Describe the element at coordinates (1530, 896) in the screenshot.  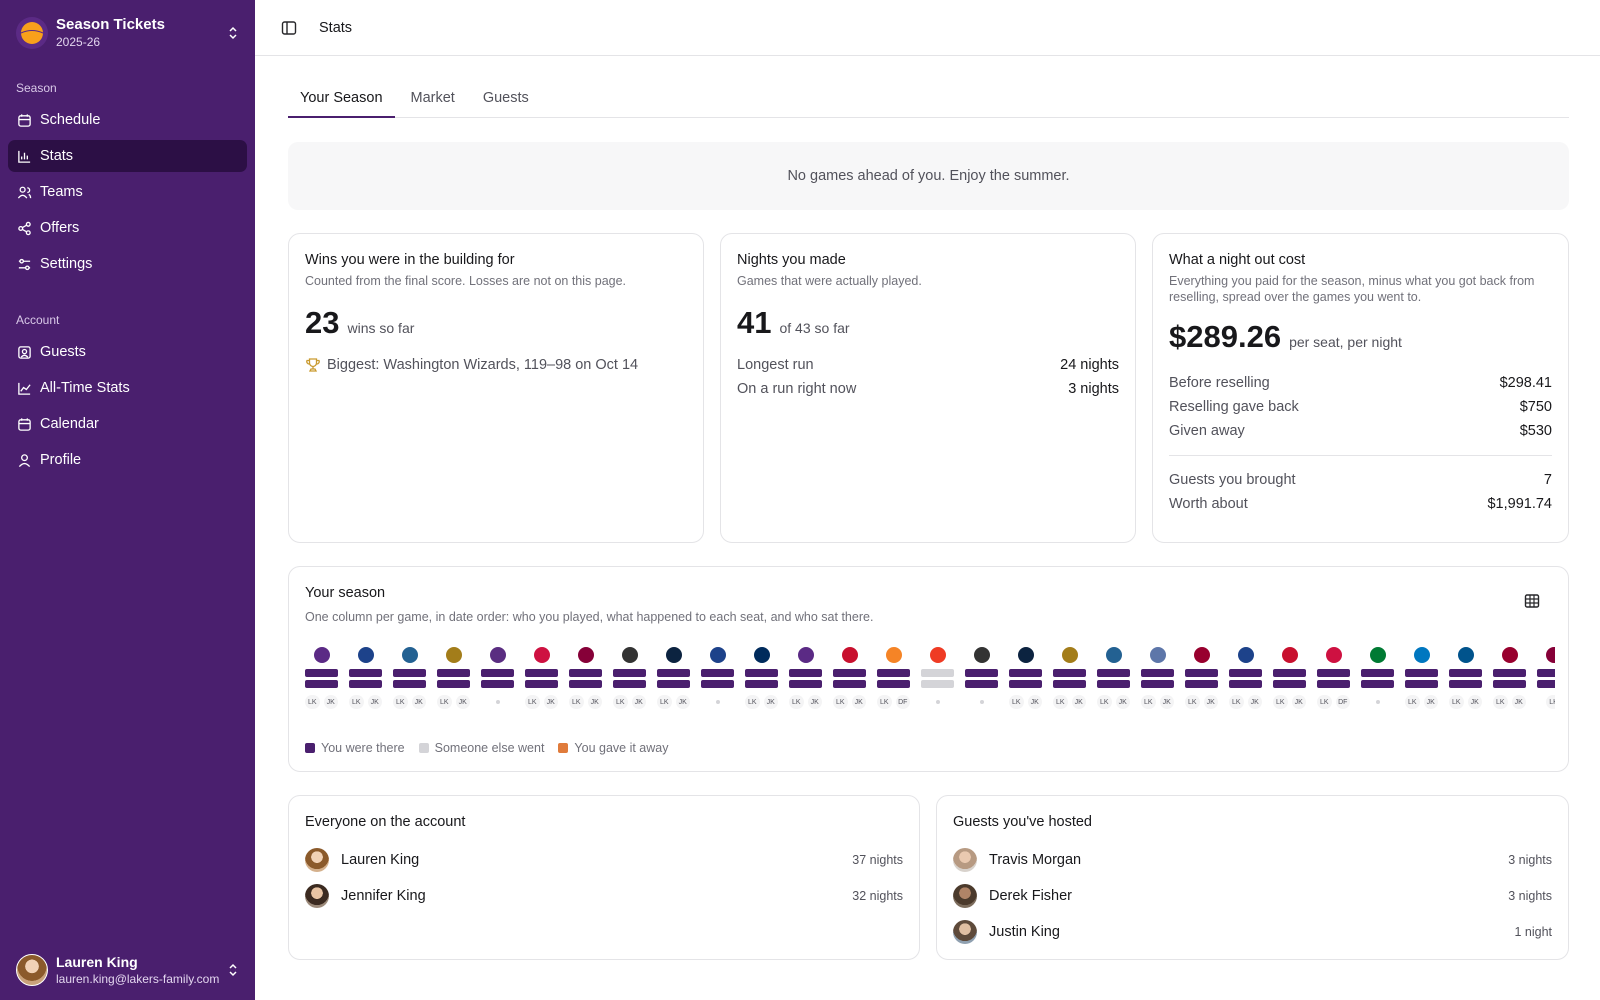
I see `person-nights: 3 nights` at that location.